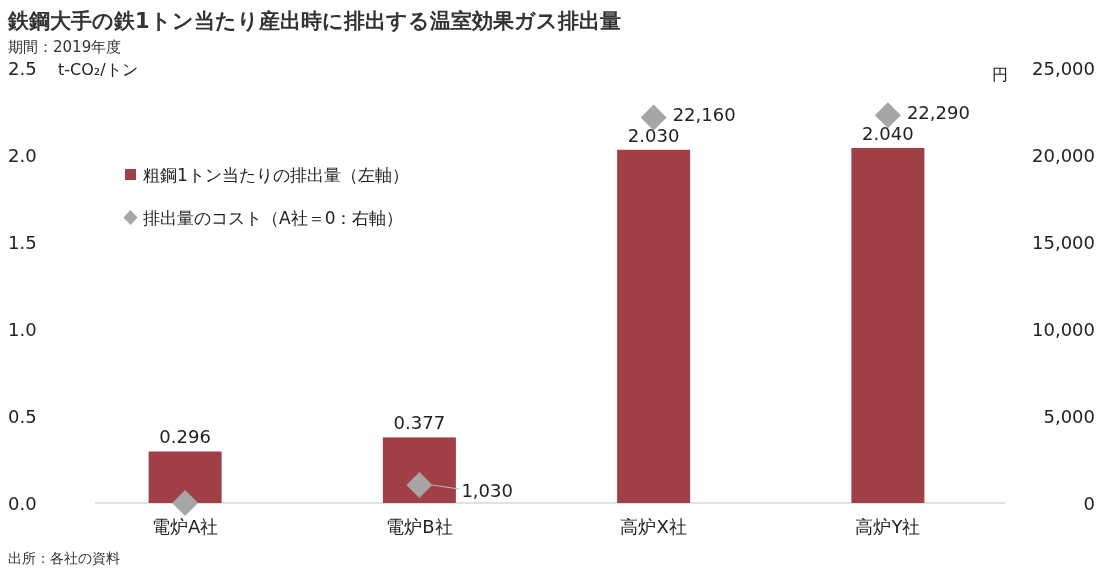 The width and height of the screenshot is (1102, 572). I want to click on data-label: 2.040, so click(888, 134).